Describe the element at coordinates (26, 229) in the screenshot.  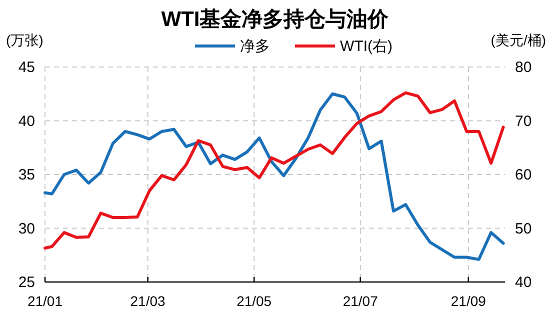
I see `y-tick-label: 30` at that location.